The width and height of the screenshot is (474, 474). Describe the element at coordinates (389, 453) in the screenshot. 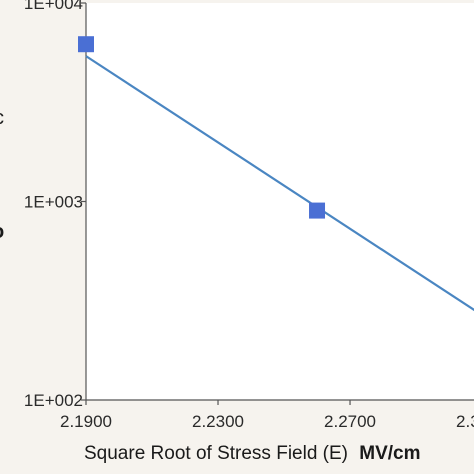

I see `x-axis-title-unit: MV/cm` at that location.